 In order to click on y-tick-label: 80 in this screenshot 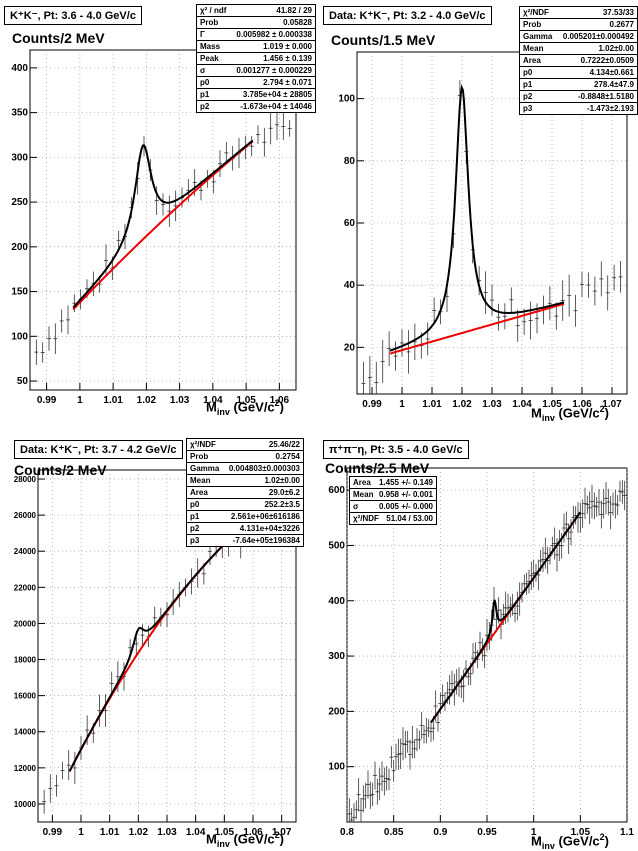, I will do `click(350, 161)`.